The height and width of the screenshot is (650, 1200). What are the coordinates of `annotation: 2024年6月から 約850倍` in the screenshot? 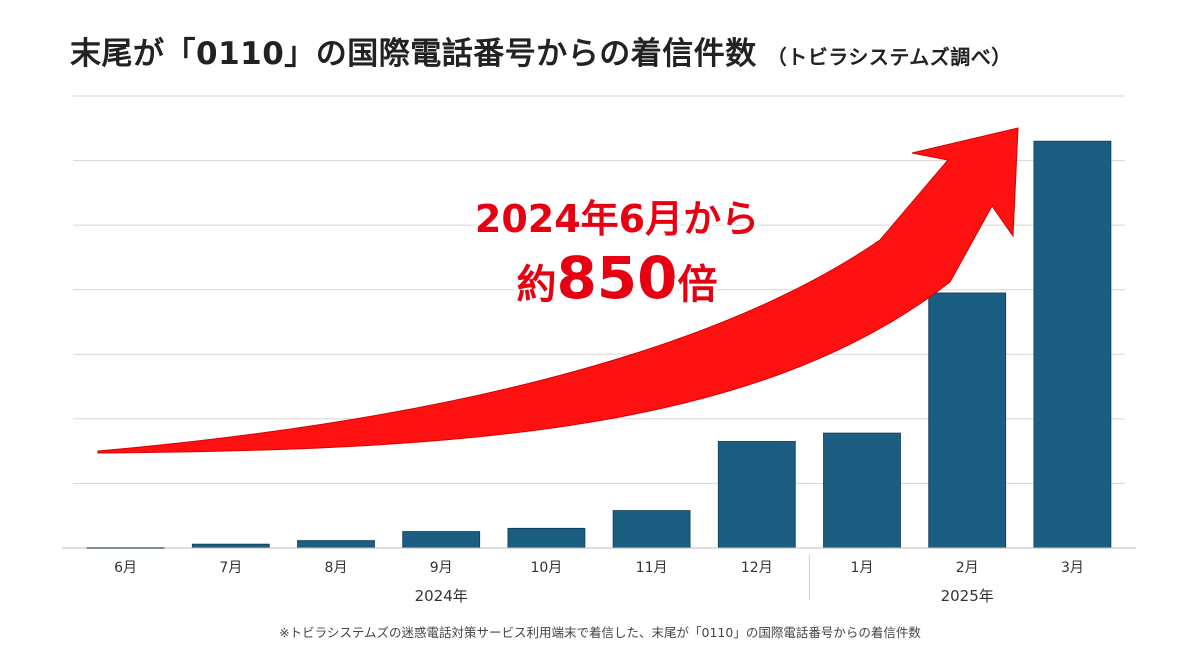 It's located at (616, 255).